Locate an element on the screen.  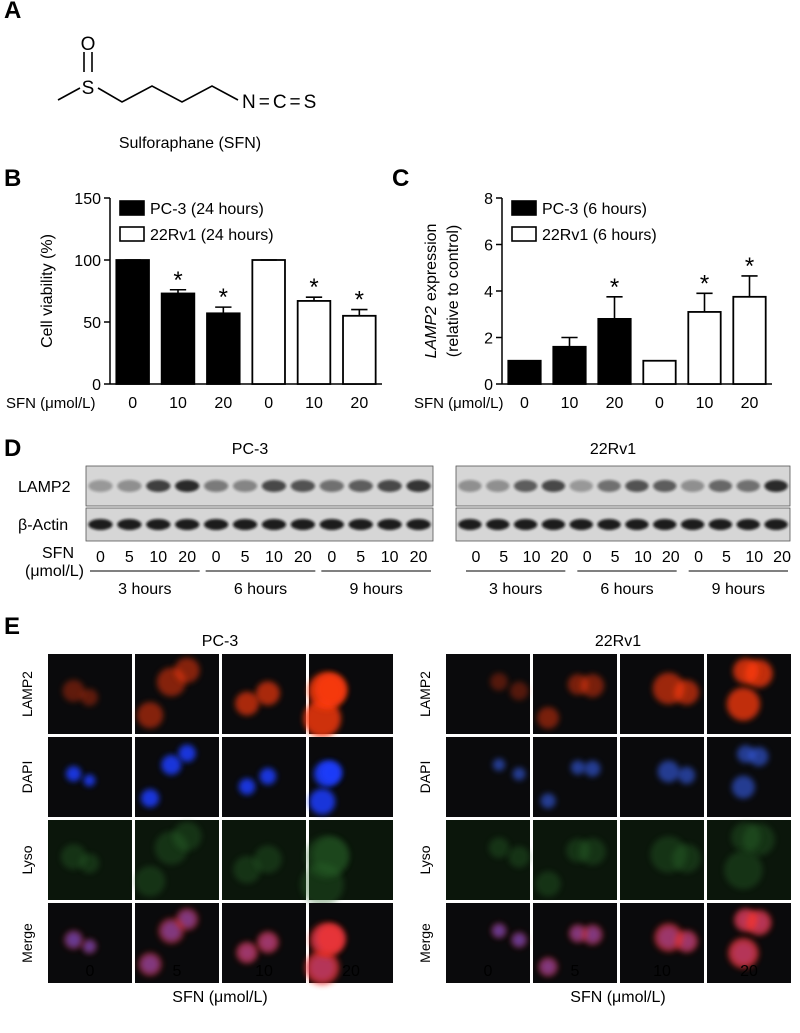
structure-caption: Sulforaphane (SFN) is located at coordinates (190, 143).